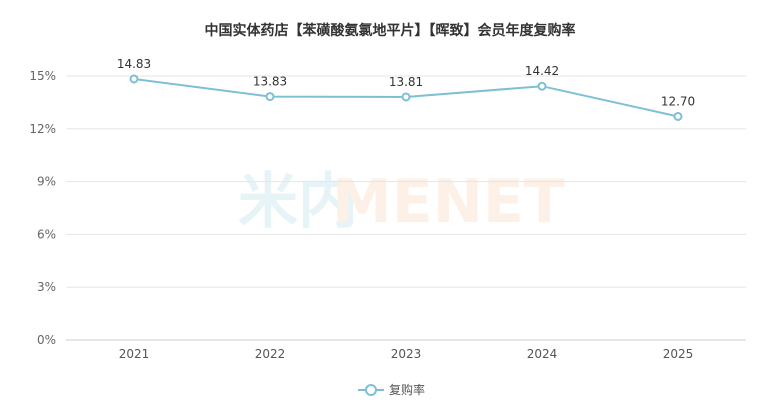  What do you see at coordinates (270, 82) in the screenshot?
I see `data-label: 13.83` at bounding box center [270, 82].